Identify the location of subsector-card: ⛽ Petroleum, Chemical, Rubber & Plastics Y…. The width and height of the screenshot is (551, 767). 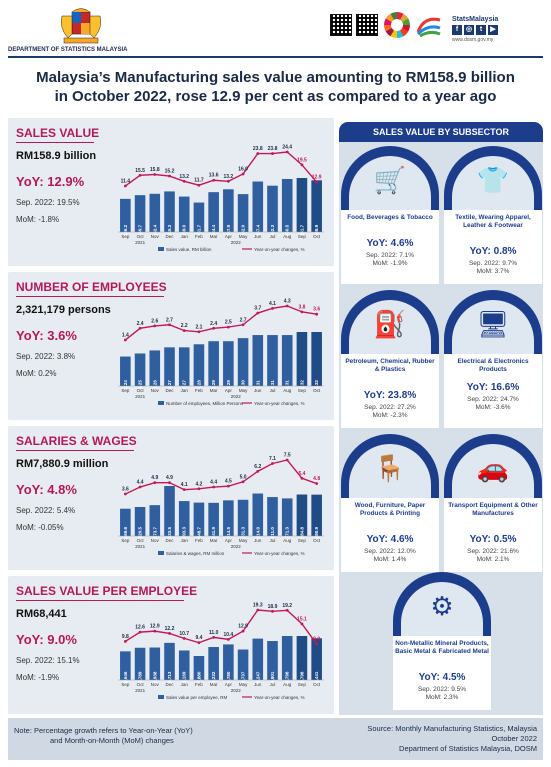
(390, 359).